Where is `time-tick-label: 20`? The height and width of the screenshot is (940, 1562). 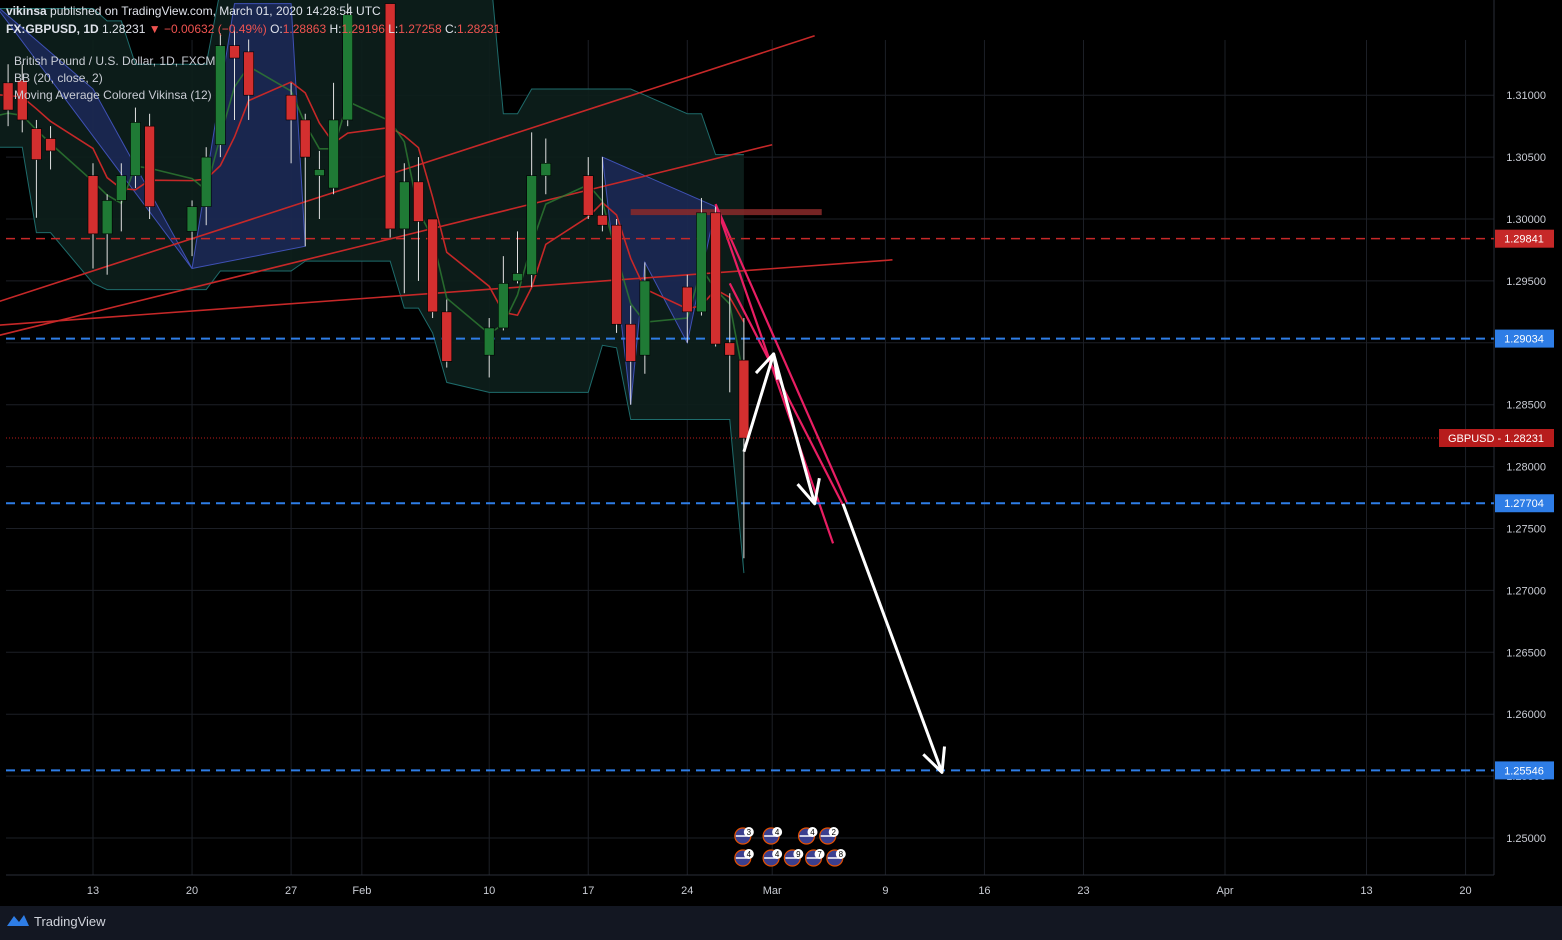
time-tick-label: 20 is located at coordinates (1465, 891).